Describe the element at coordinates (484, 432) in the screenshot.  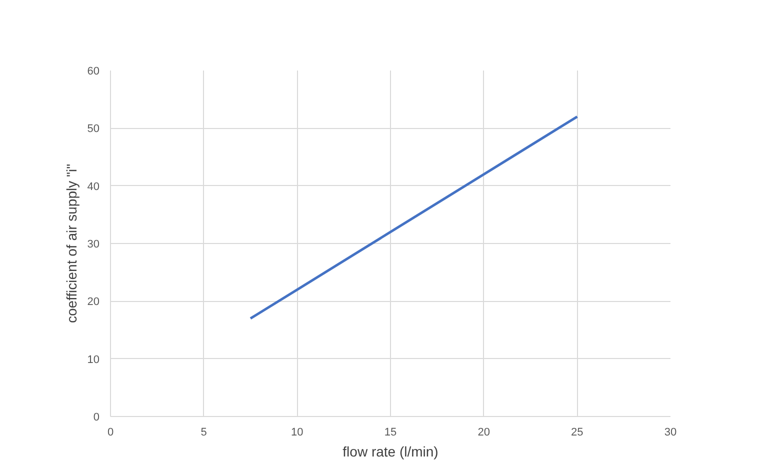
I see `x-tick-label: 20` at that location.